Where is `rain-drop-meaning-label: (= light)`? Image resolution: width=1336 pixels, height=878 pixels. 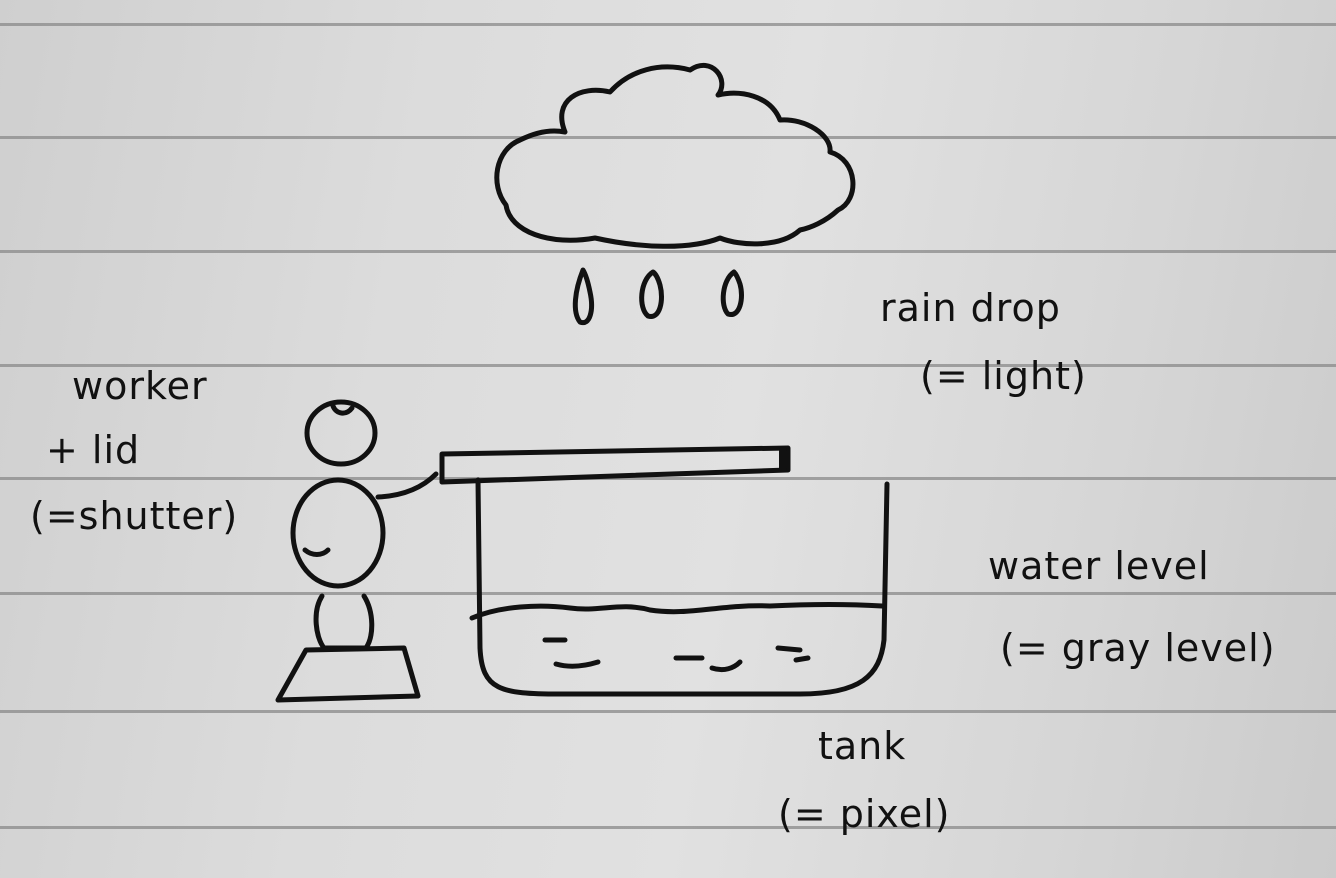
rain-drop-meaning-label: (= light) is located at coordinates (1003, 376).